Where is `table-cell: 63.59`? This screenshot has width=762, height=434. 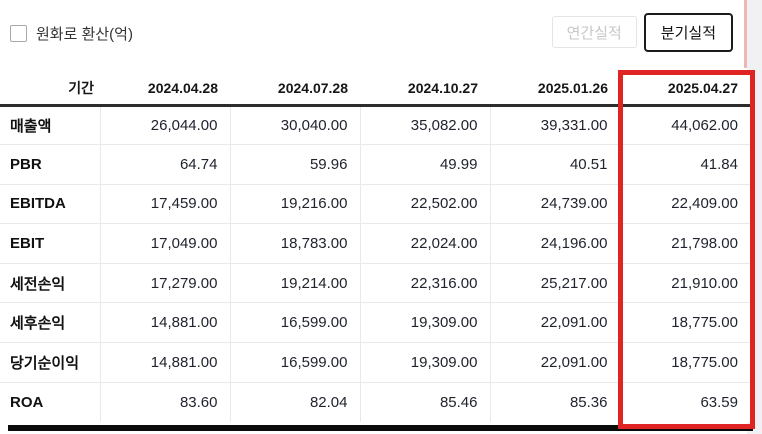
table-cell: 63.59 is located at coordinates (684, 401).